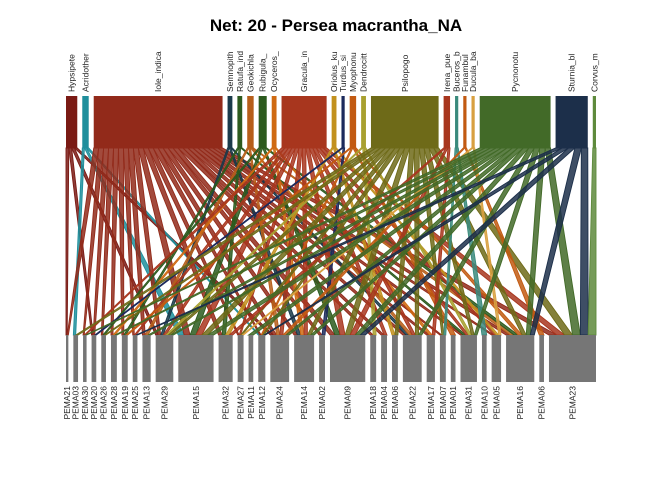  I want to click on higher-node-label: Ratufa_ind, so click(240, 71).